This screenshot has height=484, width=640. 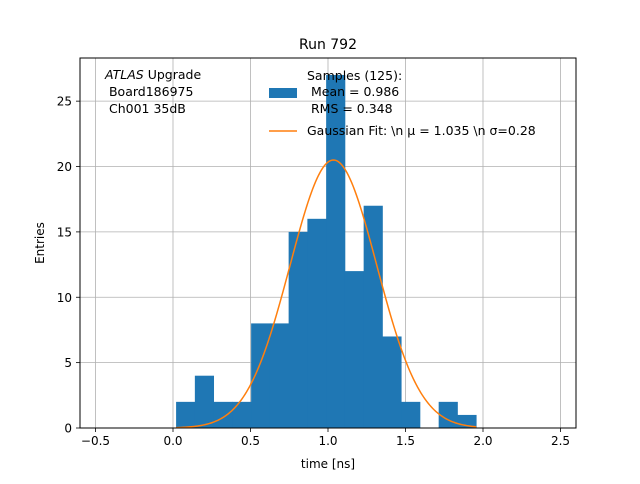 I want to click on x-tick-label: 0.0, so click(x=172, y=441).